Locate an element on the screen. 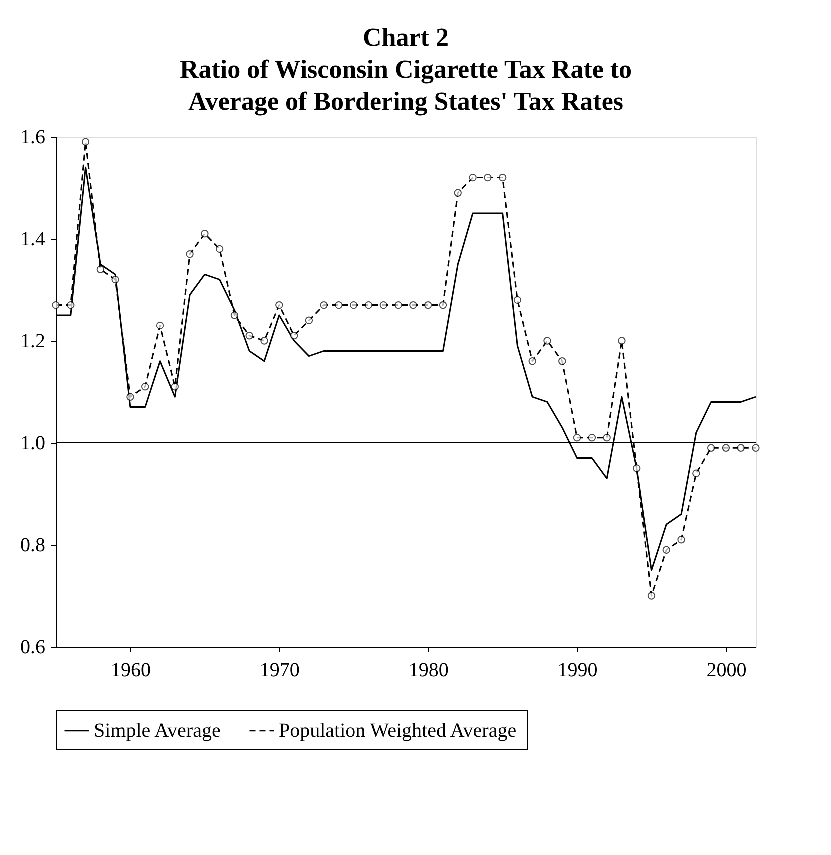  y-tick-label: 1.4 is located at coordinates (33, 239).